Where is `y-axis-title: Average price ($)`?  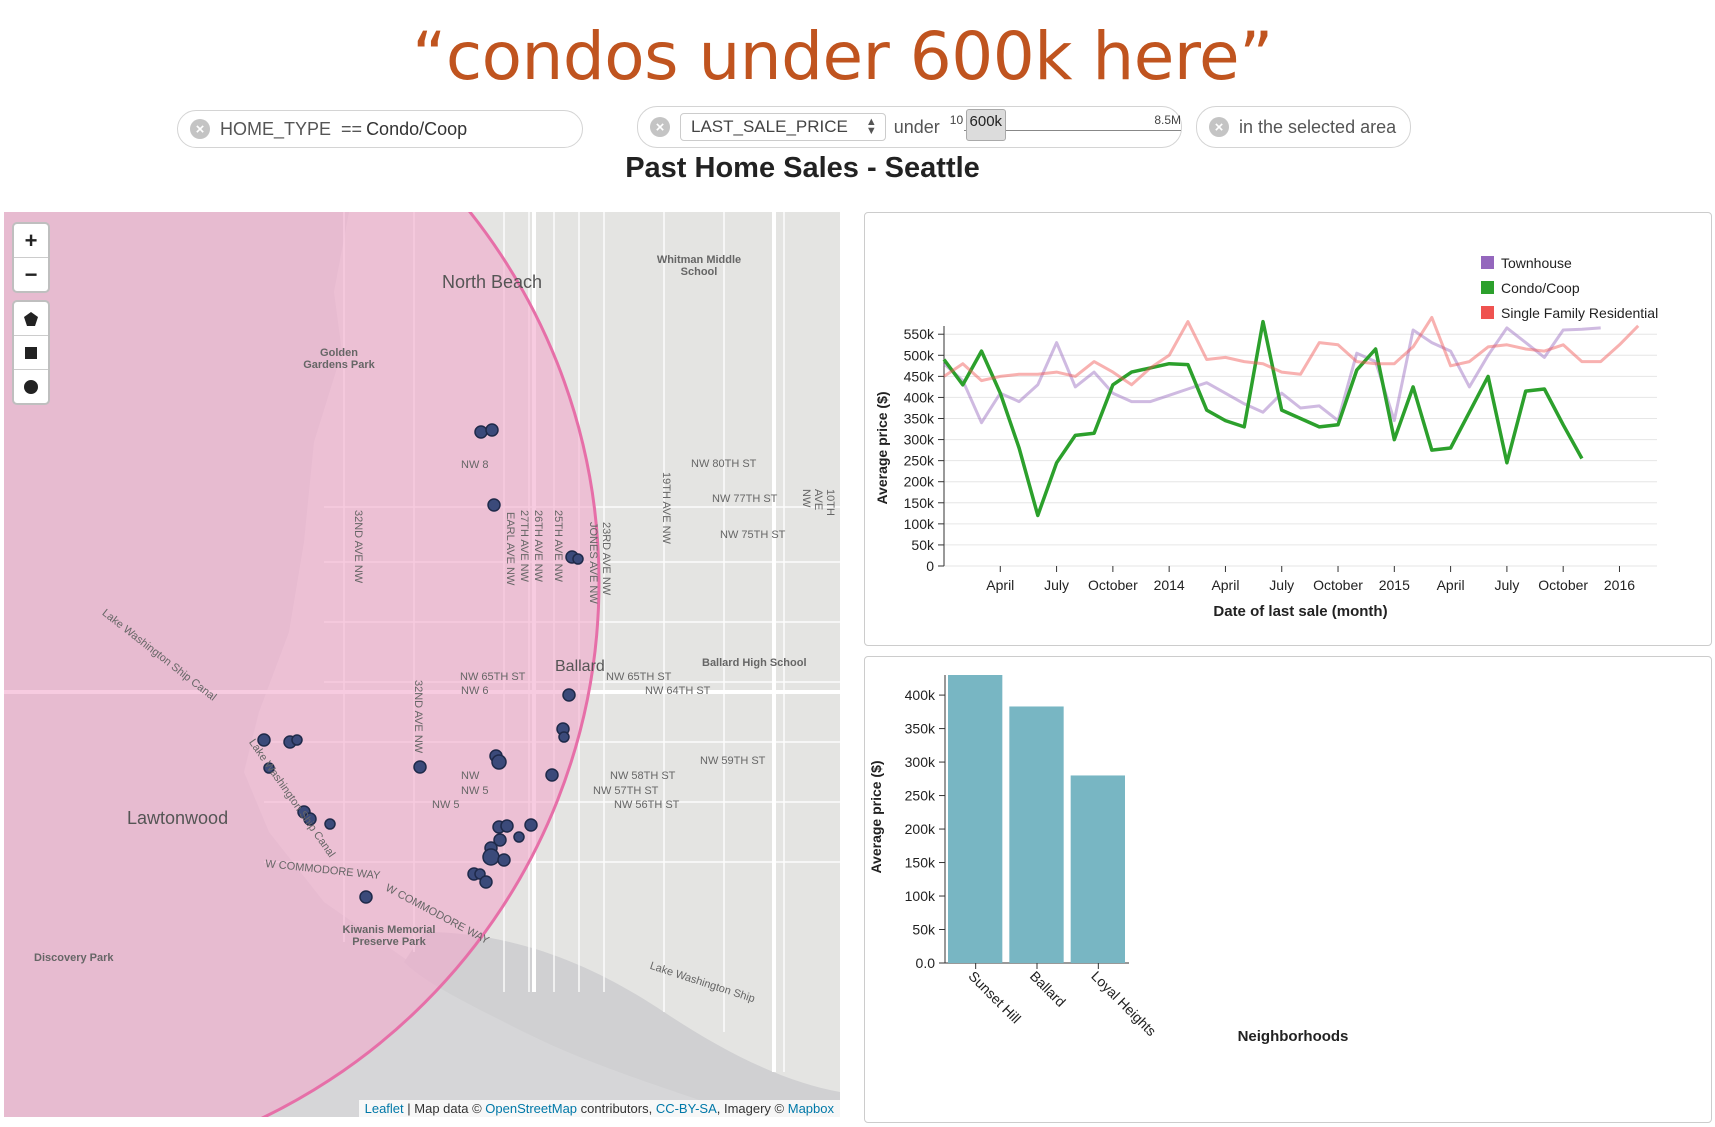 y-axis-title: Average price ($) is located at coordinates (882, 447).